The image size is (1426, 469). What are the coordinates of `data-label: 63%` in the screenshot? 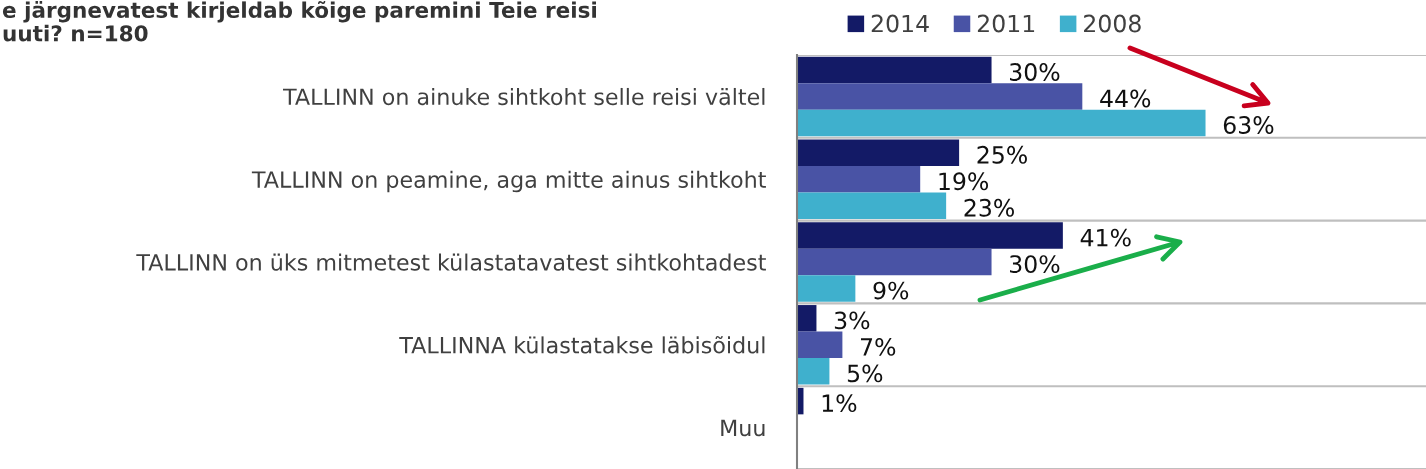 It's located at (1248, 125).